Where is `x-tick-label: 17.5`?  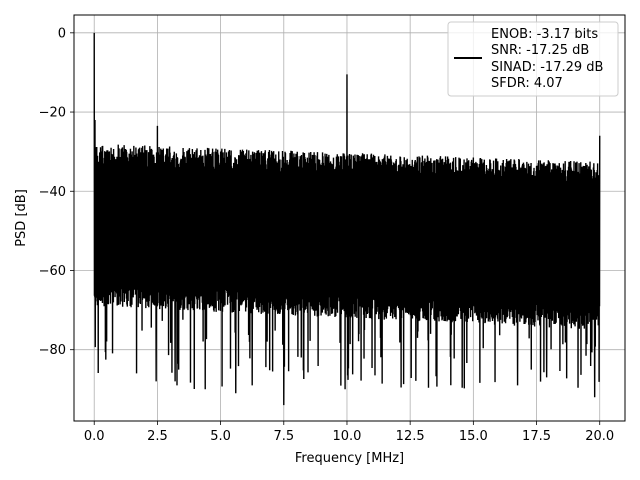 x-tick-label: 17.5 is located at coordinates (536, 436).